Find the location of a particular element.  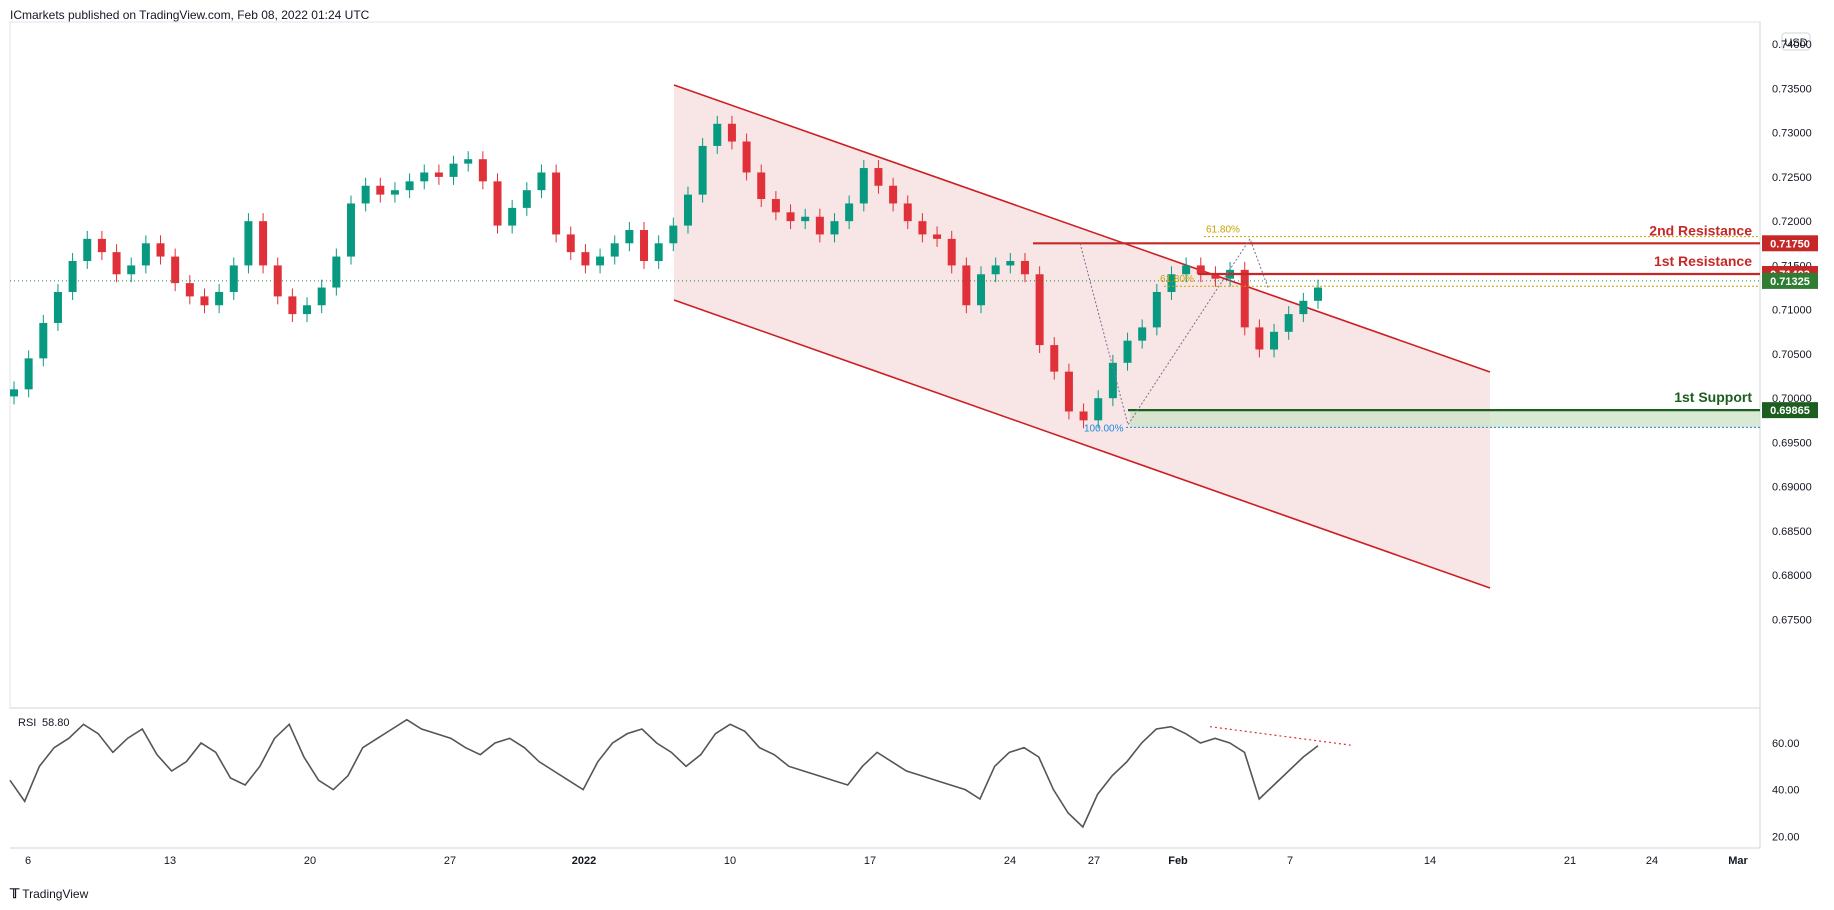

level-label: 2nd Resistance is located at coordinates (1700, 230).